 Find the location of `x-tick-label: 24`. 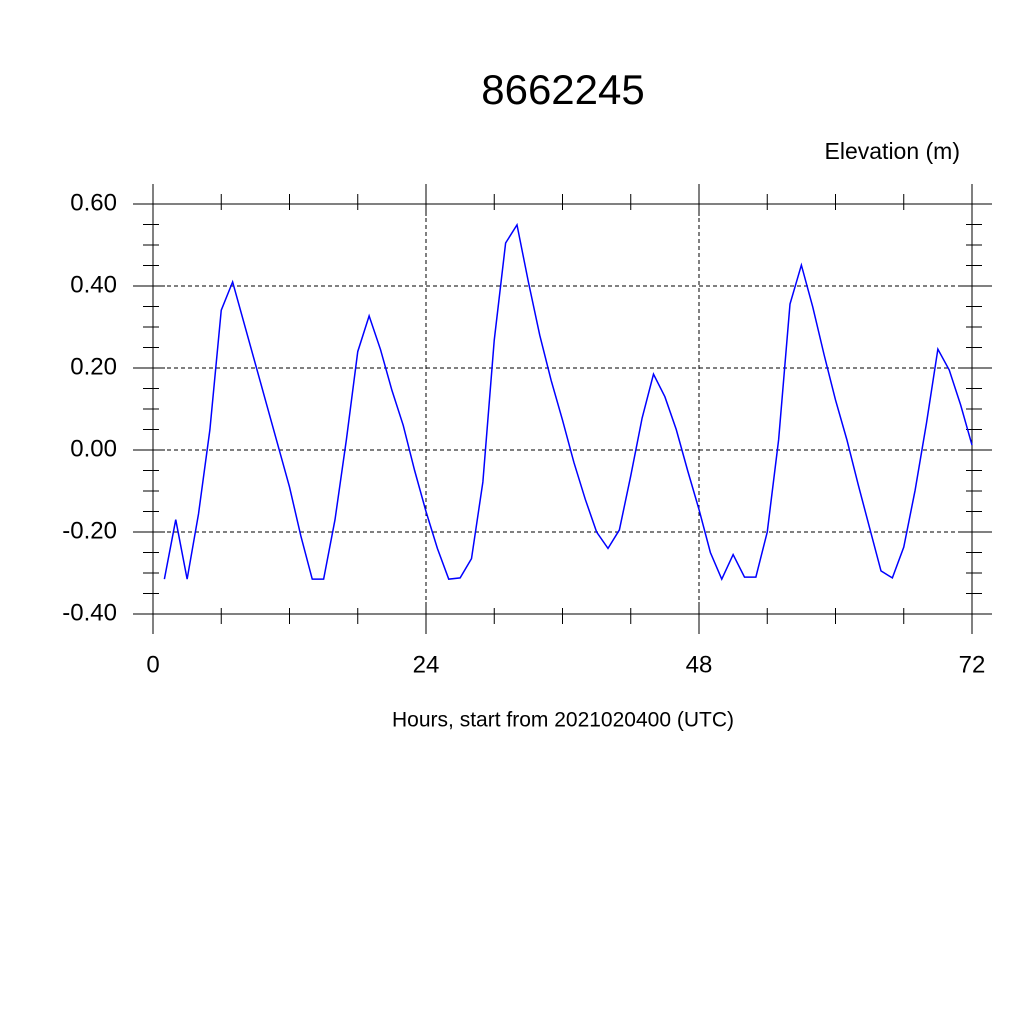

x-tick-label: 24 is located at coordinates (426, 664).